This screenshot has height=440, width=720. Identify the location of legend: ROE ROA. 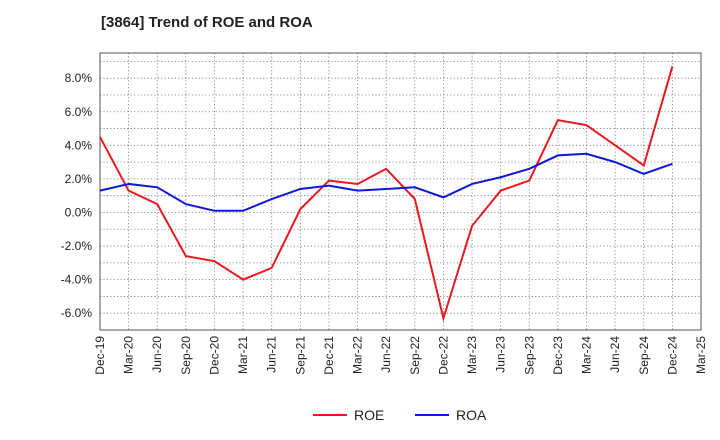
(400, 415).